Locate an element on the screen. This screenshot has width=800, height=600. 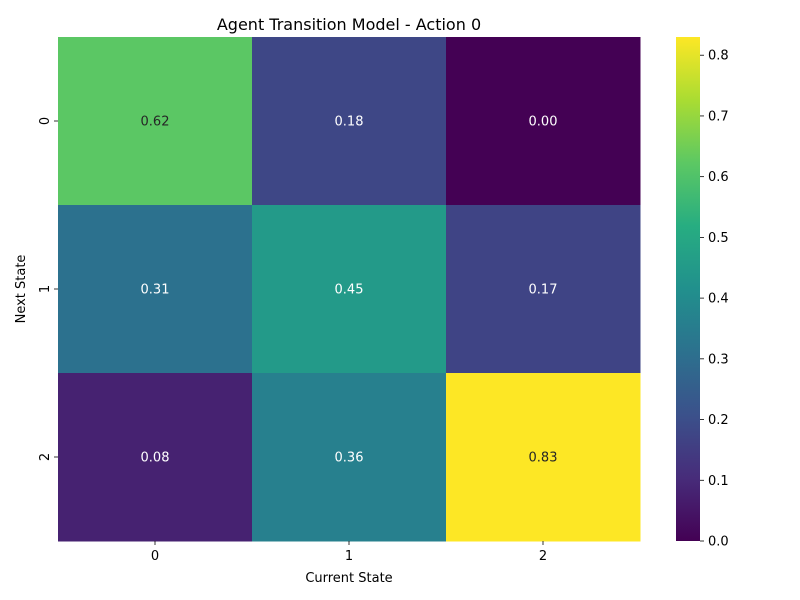
colorbar-tick-label-7: 0.7 is located at coordinates (718, 116).